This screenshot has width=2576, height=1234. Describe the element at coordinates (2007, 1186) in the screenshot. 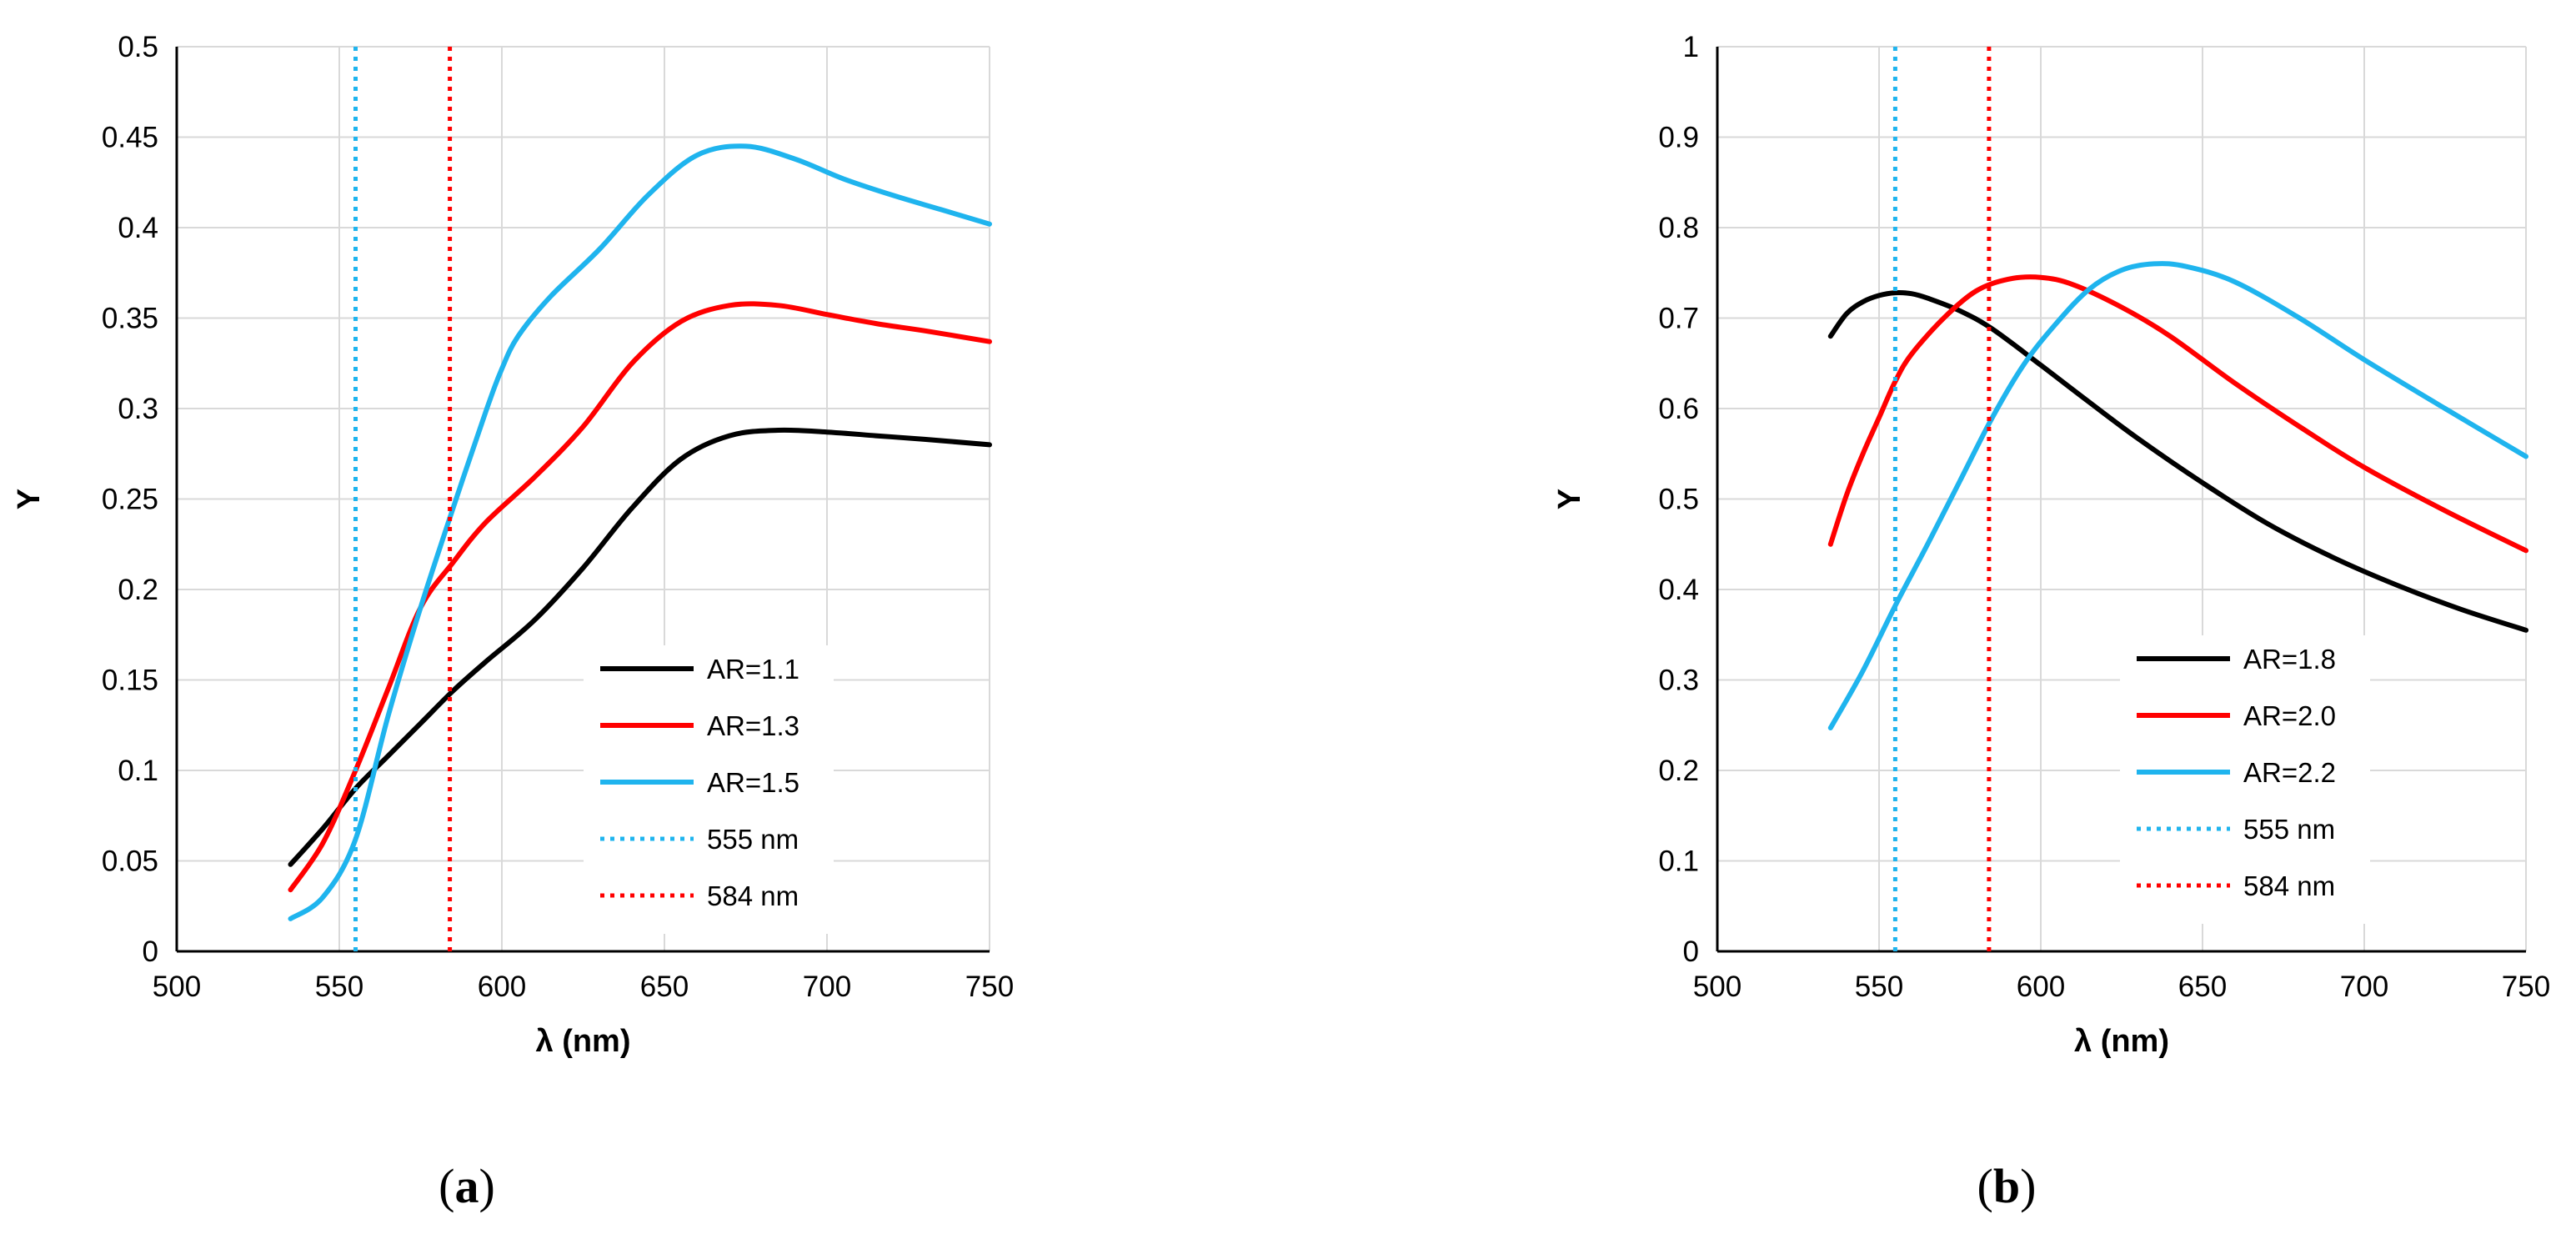

I see `panel-b-caption: (b)` at that location.